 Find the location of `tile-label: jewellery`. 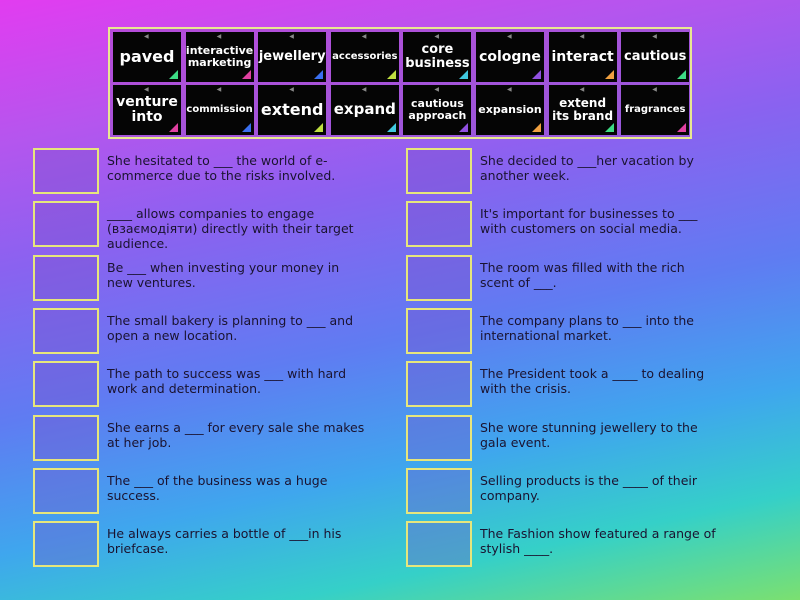

tile-label: jewellery is located at coordinates (292, 57).